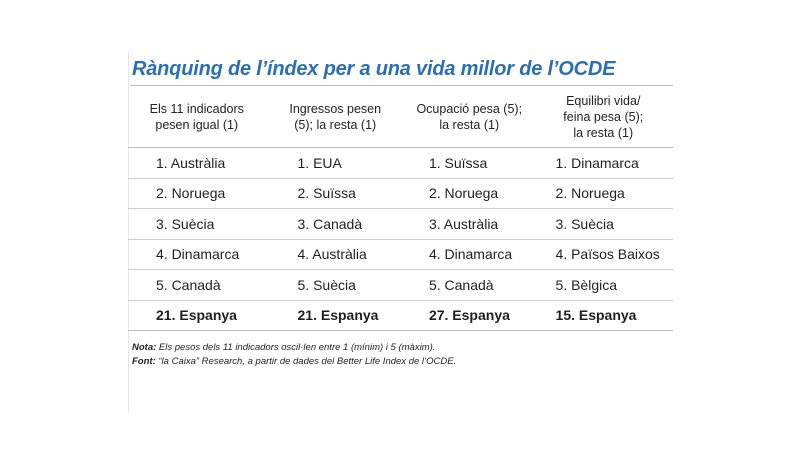  I want to click on table-cell: 1. Suïssa, so click(469, 163).